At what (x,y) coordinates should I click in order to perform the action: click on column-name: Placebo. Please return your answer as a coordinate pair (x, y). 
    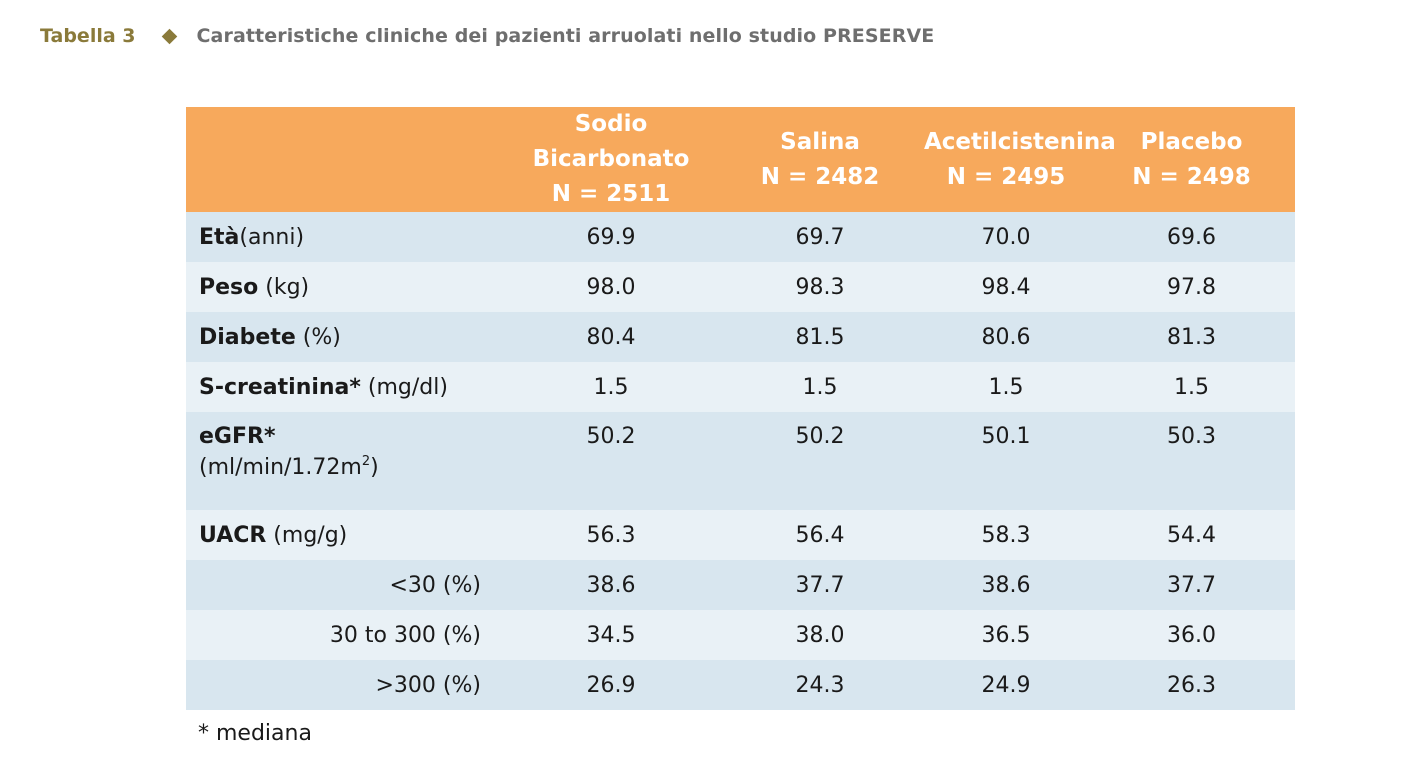
    Looking at the image, I should click on (1191, 141).